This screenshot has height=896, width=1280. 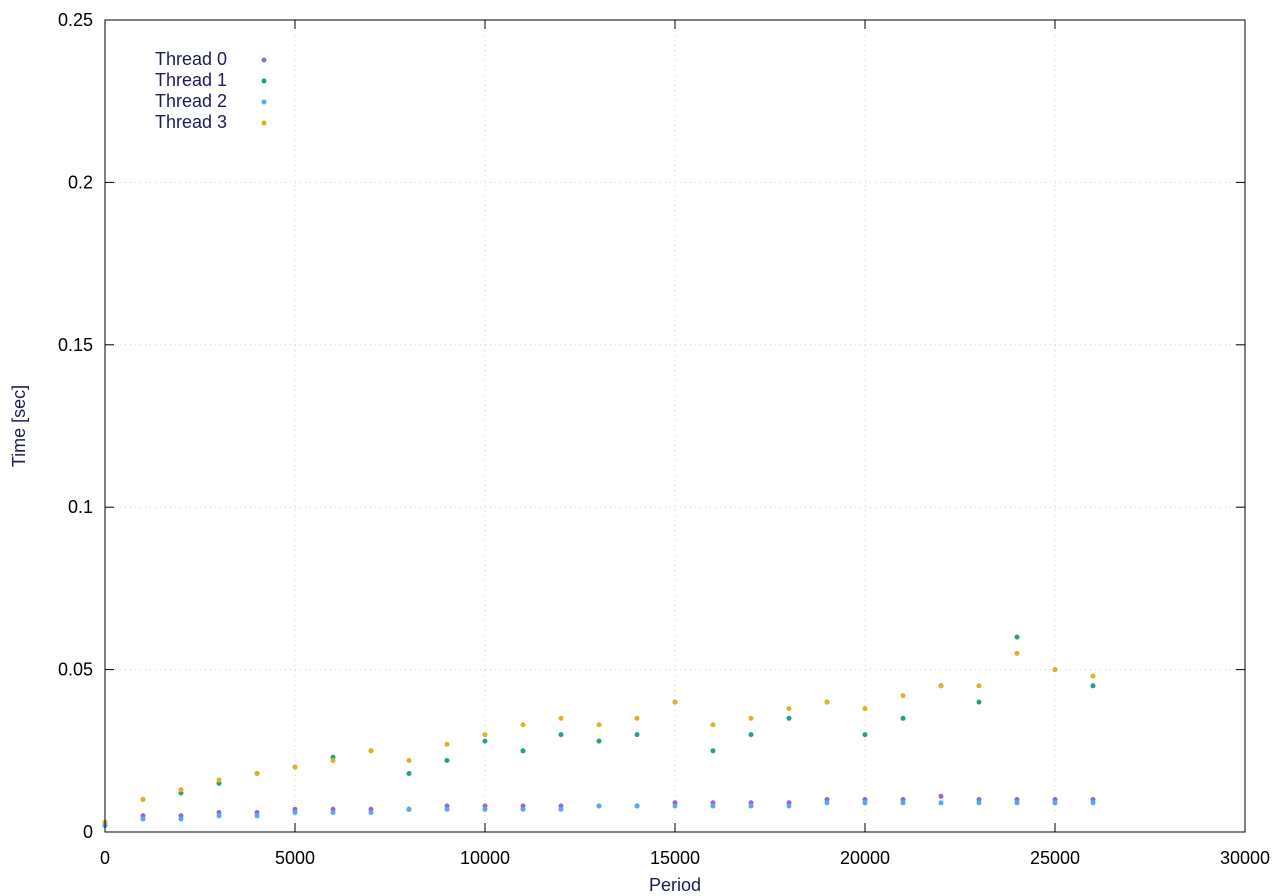 I want to click on x-axis-title: Period, so click(x=675, y=885).